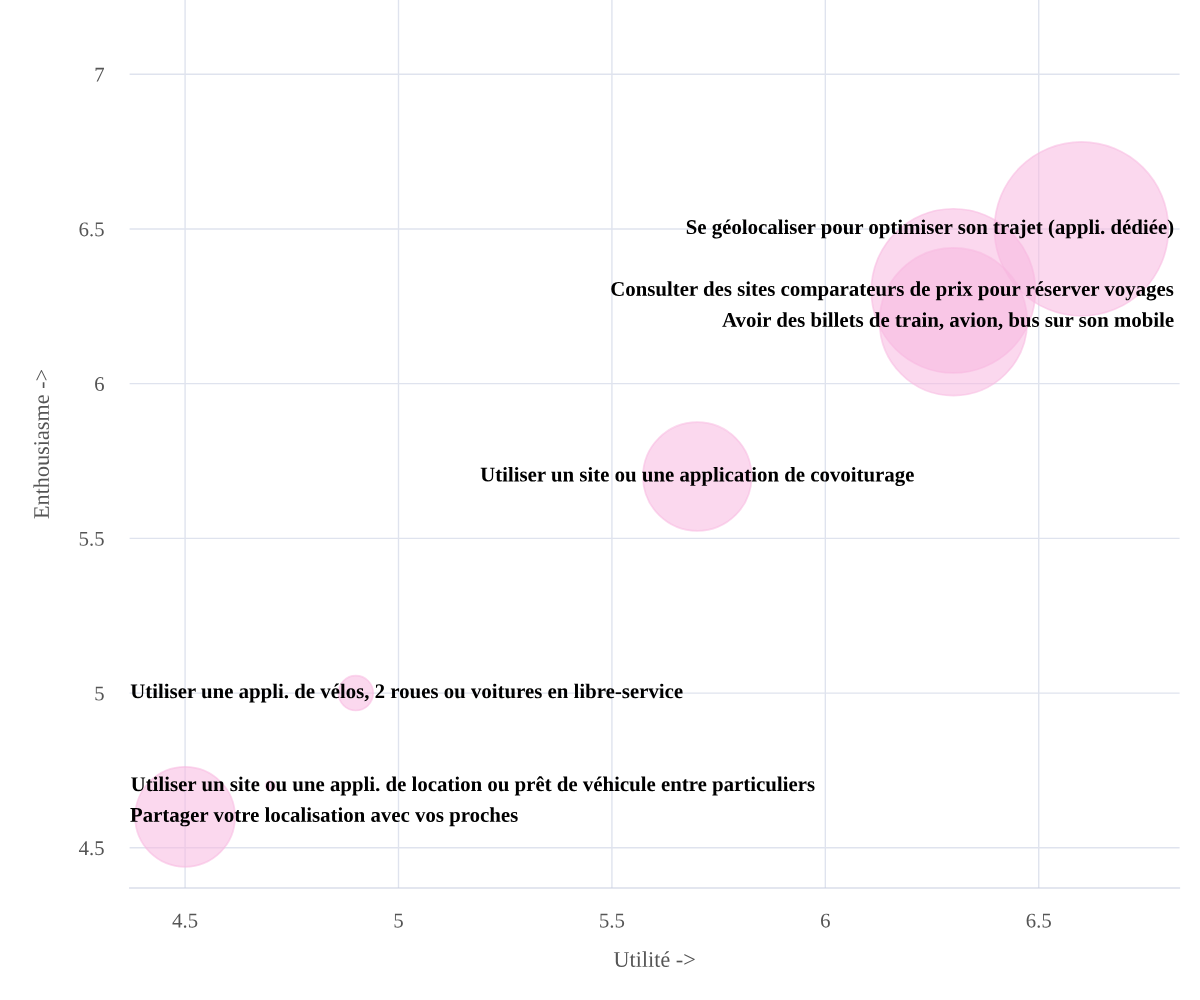 This screenshot has width=1200, height=1000. What do you see at coordinates (91, 538) in the screenshot?
I see `y-tick-label: 5.5` at bounding box center [91, 538].